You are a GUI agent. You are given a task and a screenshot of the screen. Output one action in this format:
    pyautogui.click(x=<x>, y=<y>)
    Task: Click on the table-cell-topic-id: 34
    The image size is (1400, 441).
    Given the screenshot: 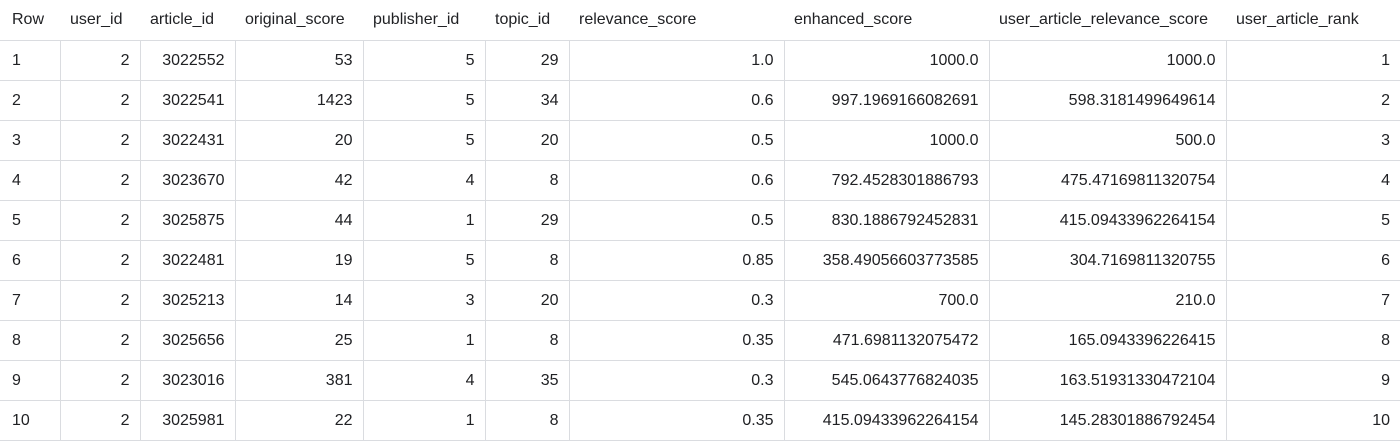 What is the action you would take?
    pyautogui.click(x=527, y=100)
    